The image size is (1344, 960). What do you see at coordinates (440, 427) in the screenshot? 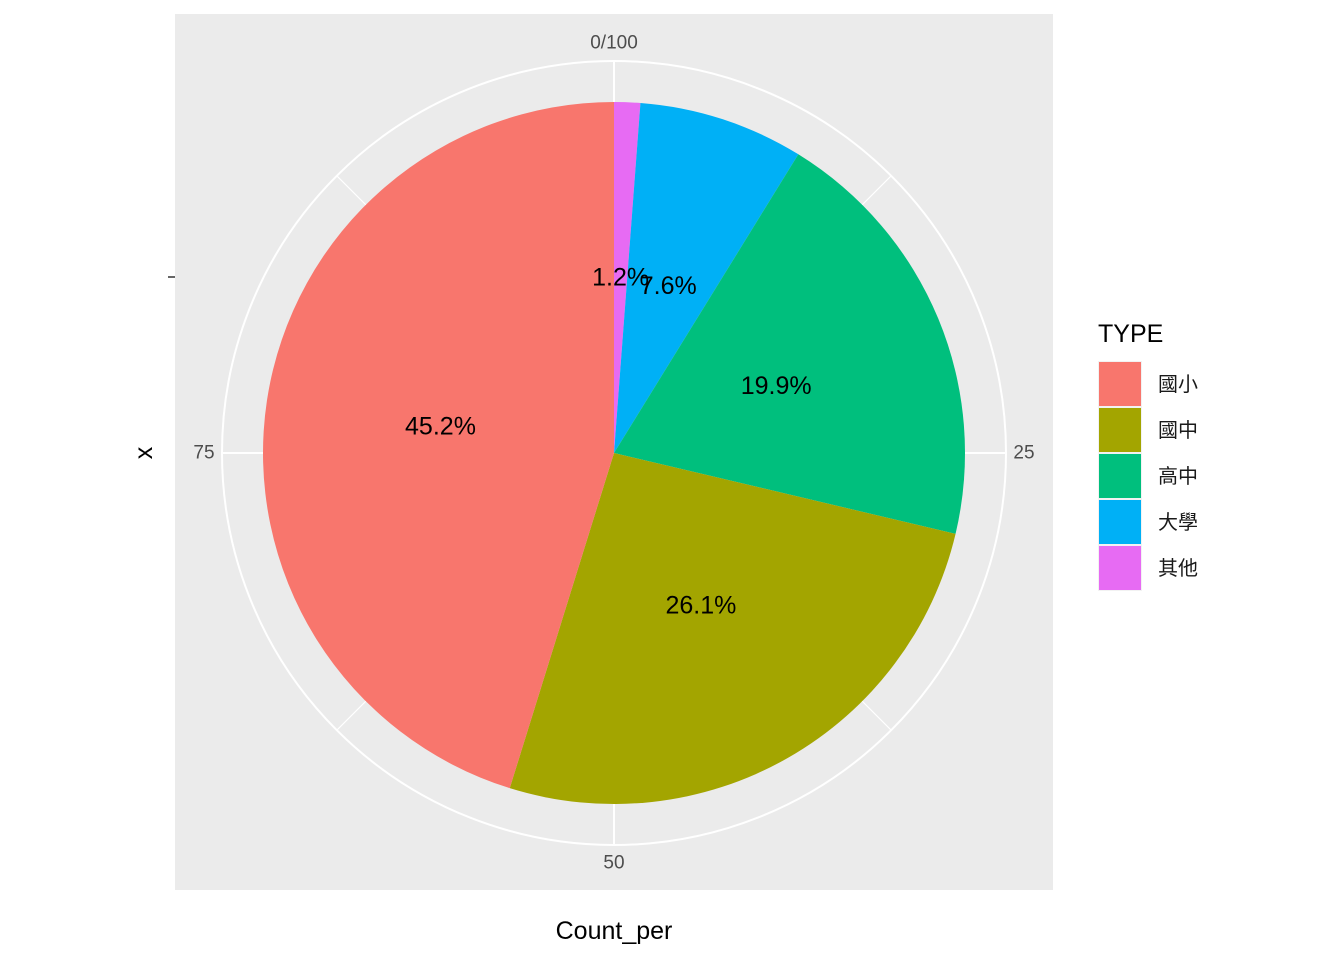
I see `data-label: 45.2%` at bounding box center [440, 427].